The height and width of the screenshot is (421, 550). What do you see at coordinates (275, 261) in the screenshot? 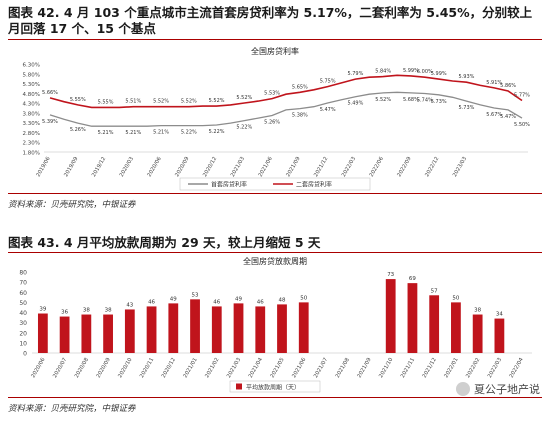
I see `chart2-title: 全国房贷放款周期` at bounding box center [275, 261].